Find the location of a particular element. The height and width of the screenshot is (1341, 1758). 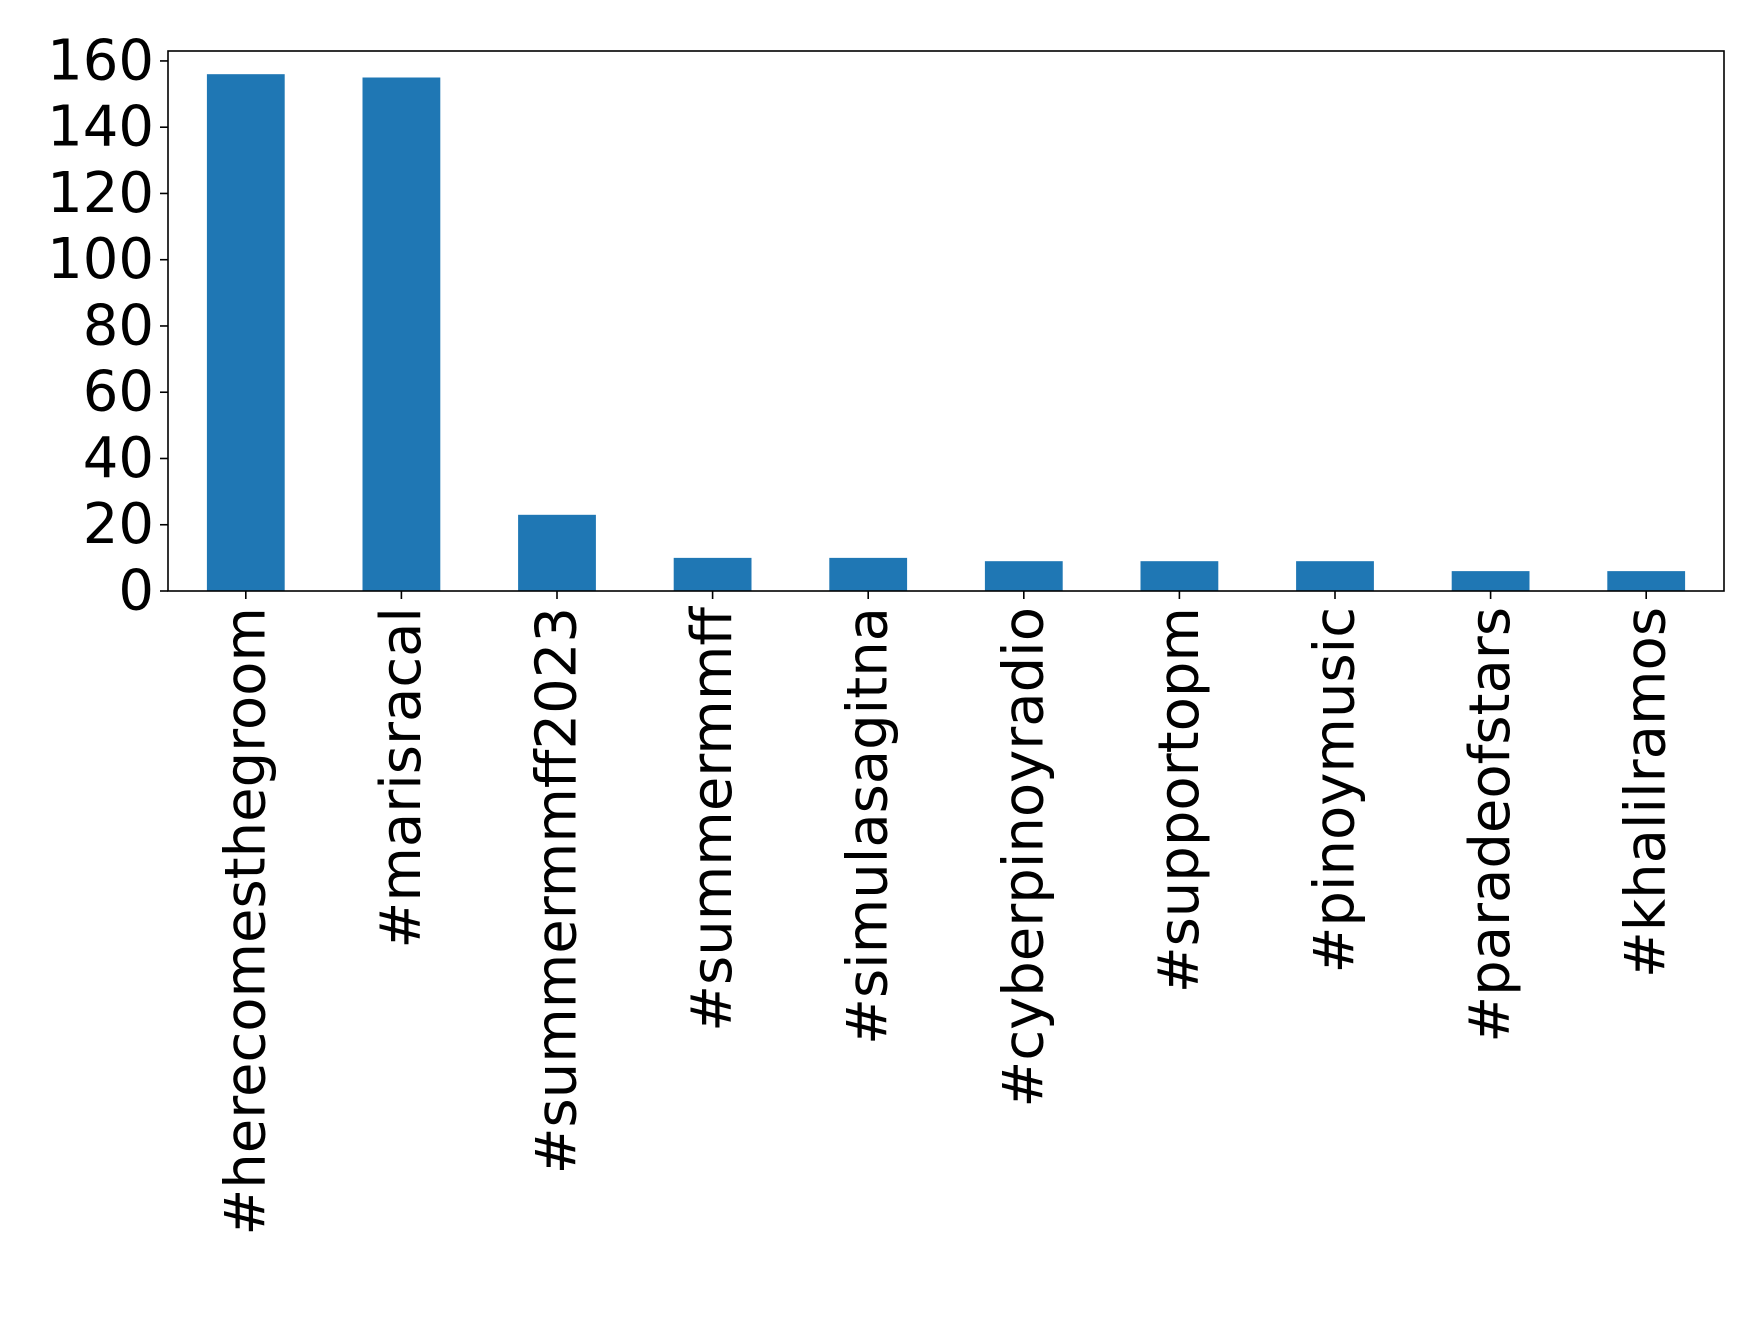

x-tick-label: #marisracal is located at coordinates (401, 778).